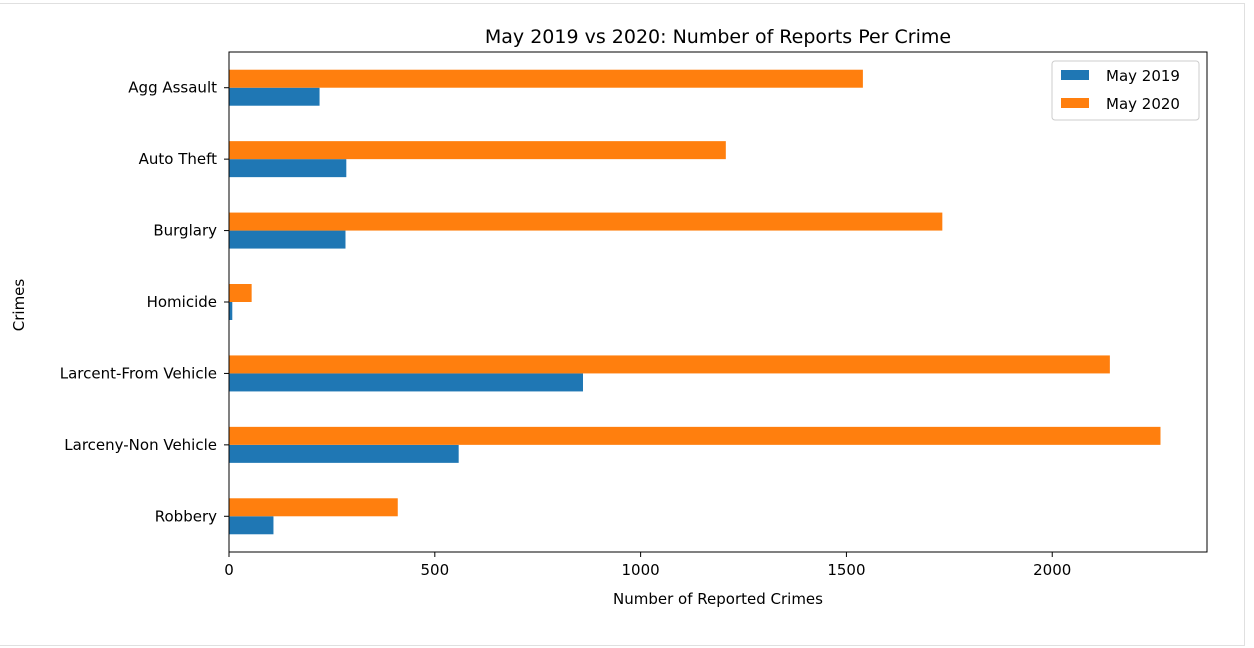 The image size is (1254, 648). What do you see at coordinates (695, 435) in the screenshot?
I see `bar-may-2020-larceny-non-vehicle` at bounding box center [695, 435].